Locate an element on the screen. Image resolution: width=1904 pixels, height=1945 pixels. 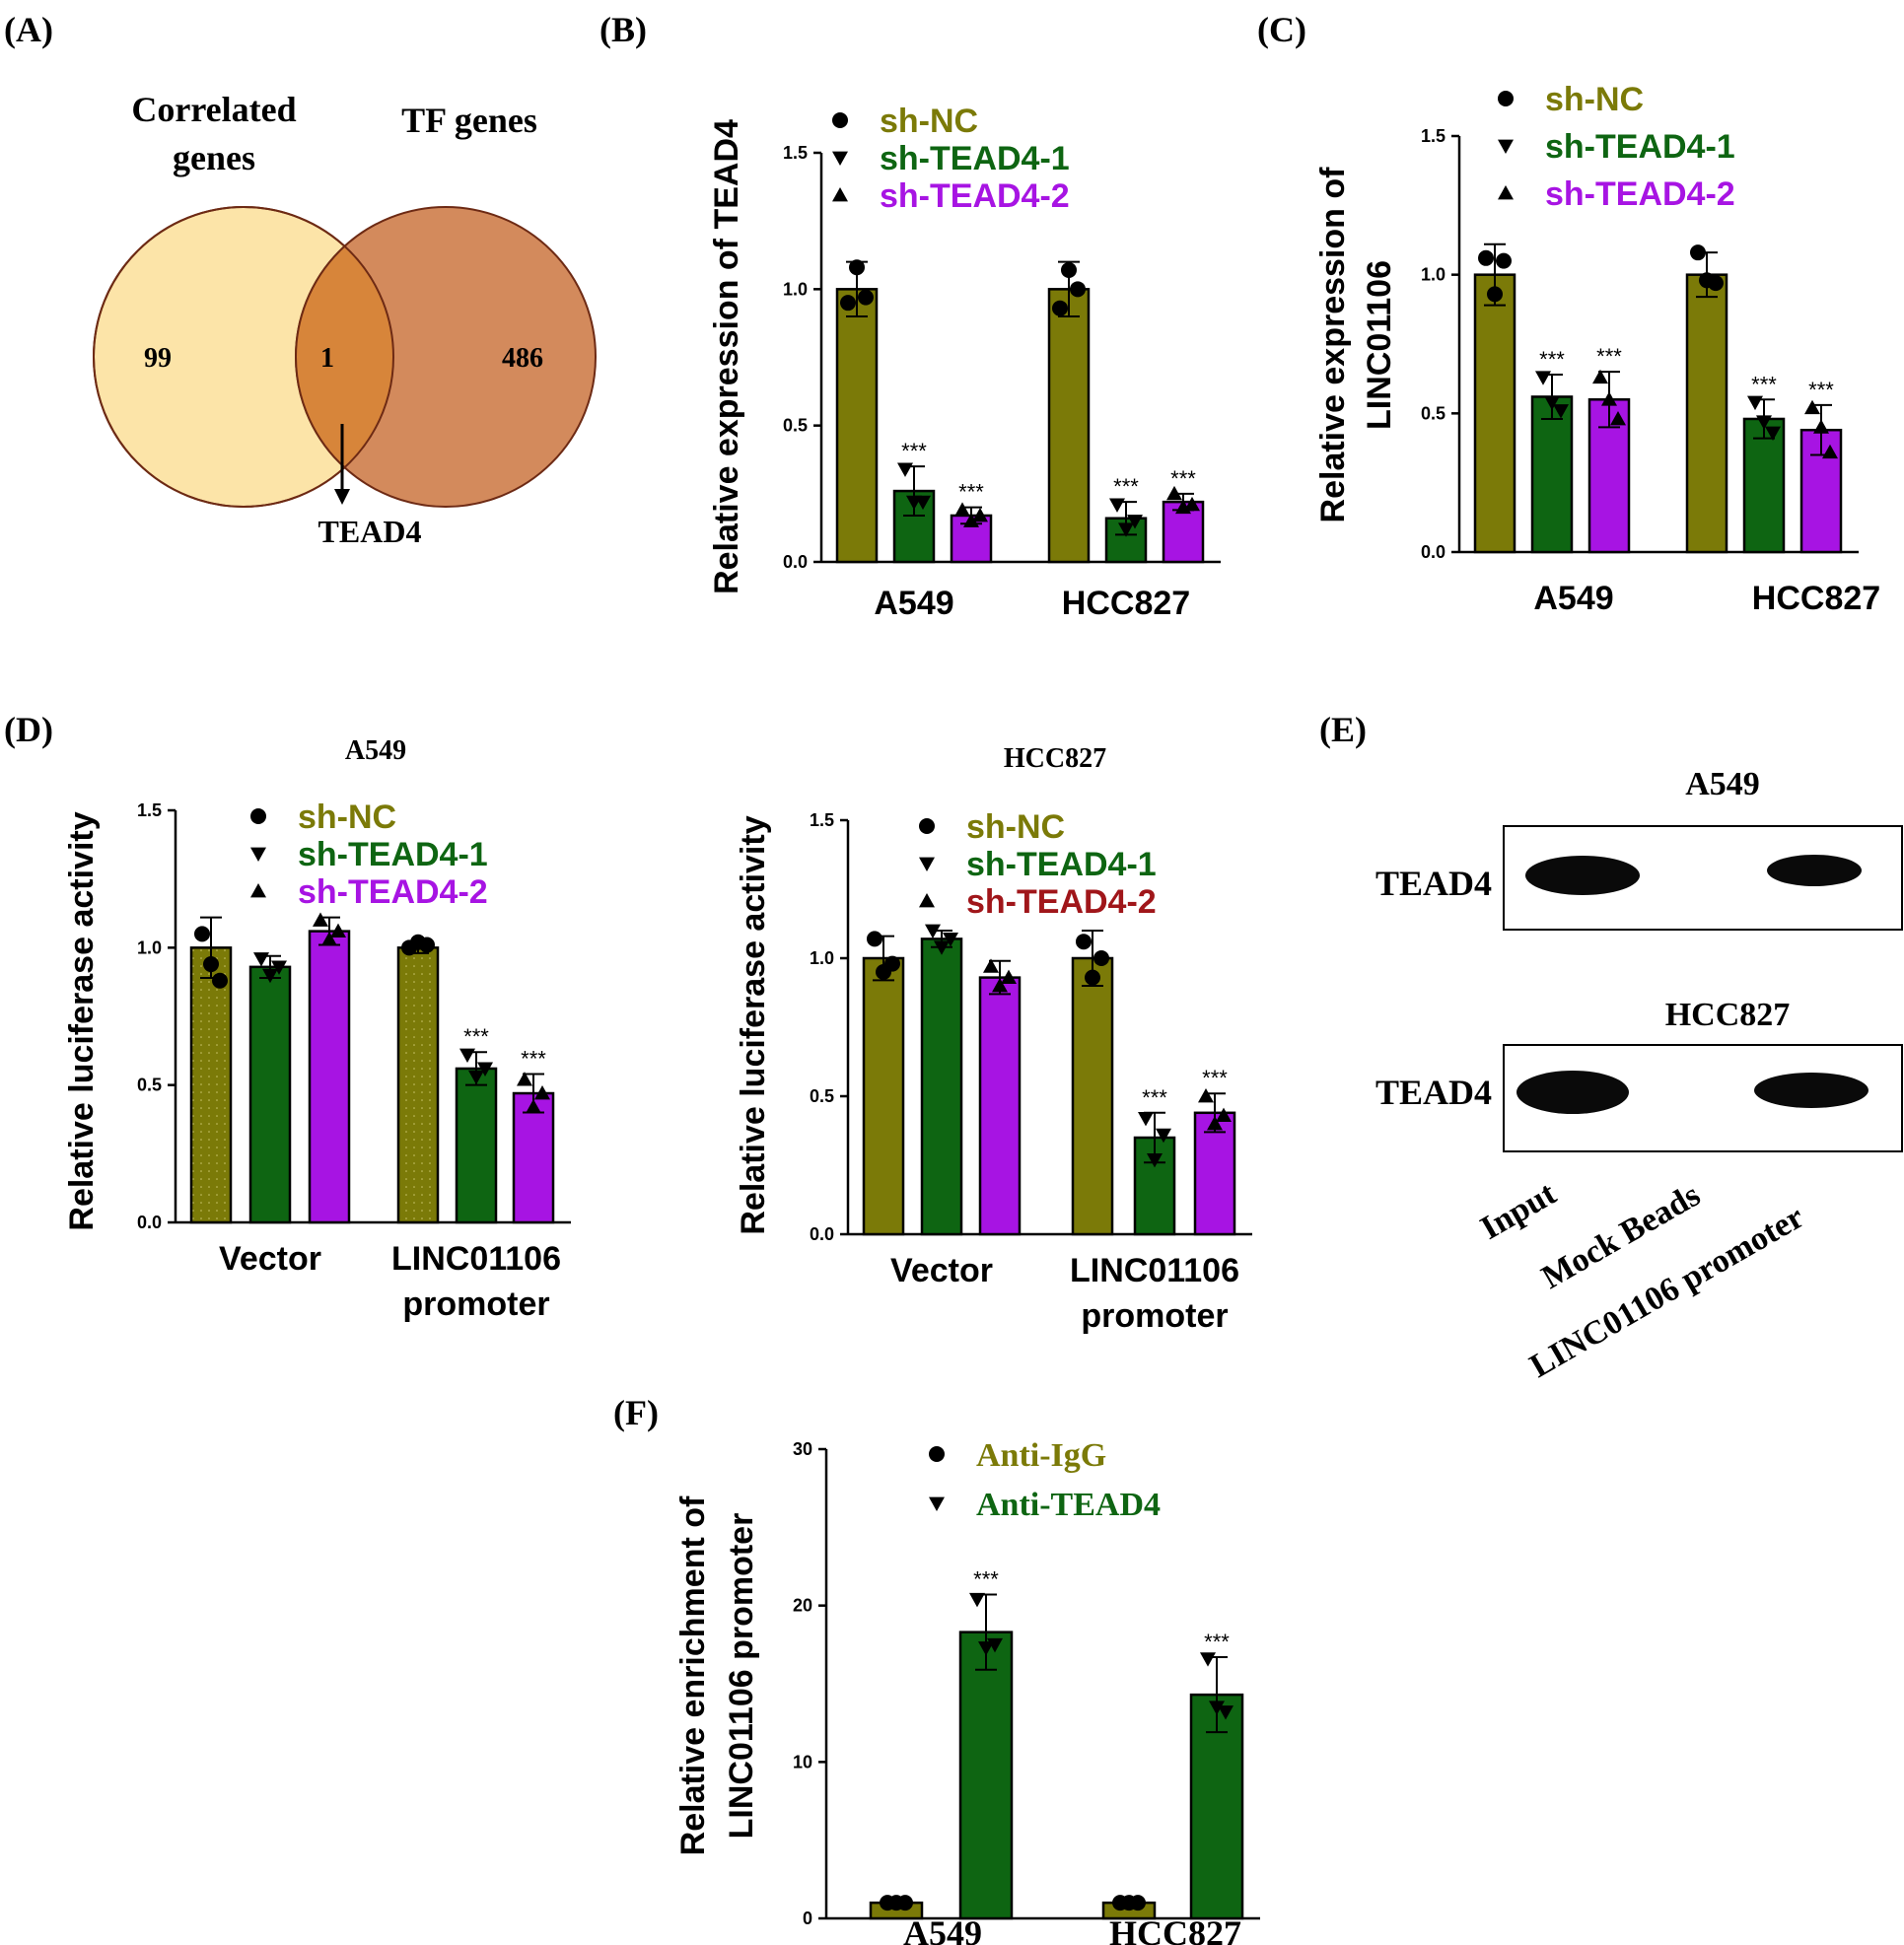
y-axis-title: Relative expression of TEAD4 is located at coordinates (726, 356).